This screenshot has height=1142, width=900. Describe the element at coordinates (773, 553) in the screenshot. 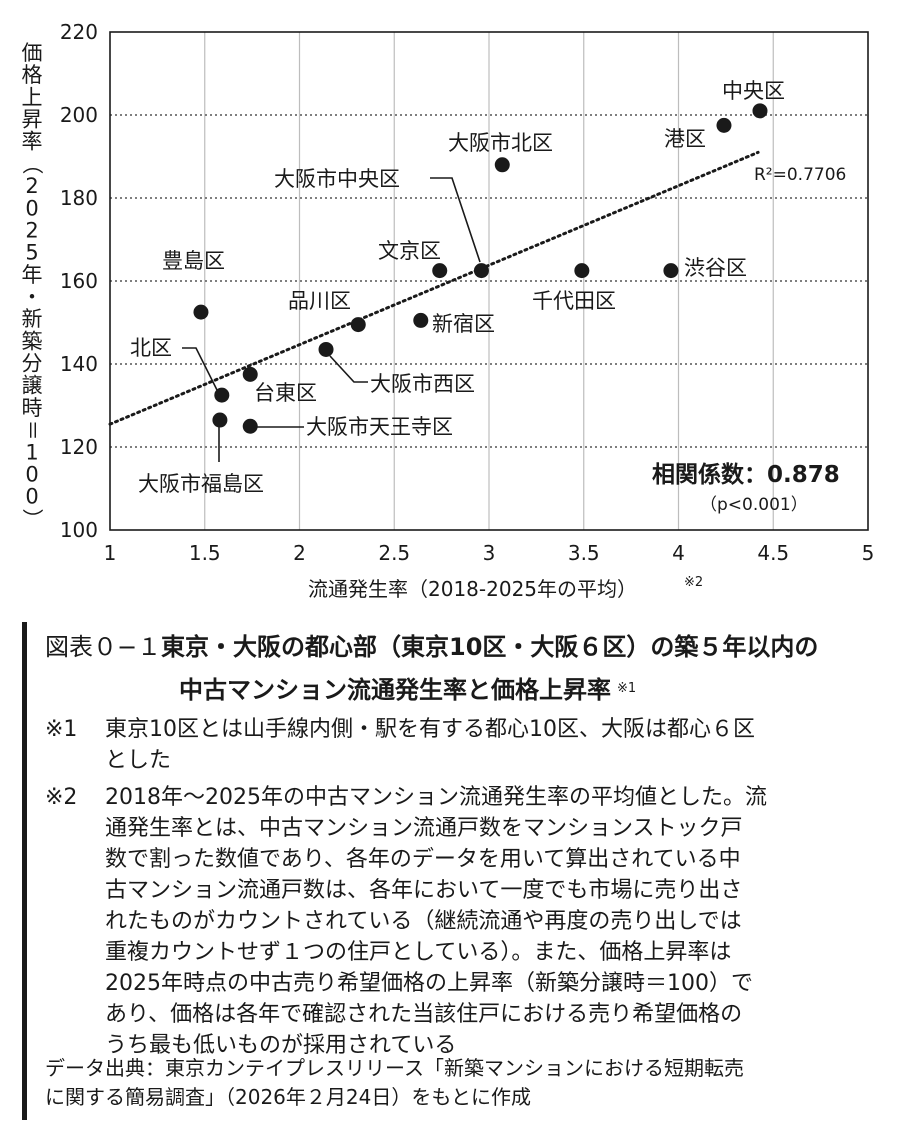

I see `x-tick-label: 4.5` at that location.